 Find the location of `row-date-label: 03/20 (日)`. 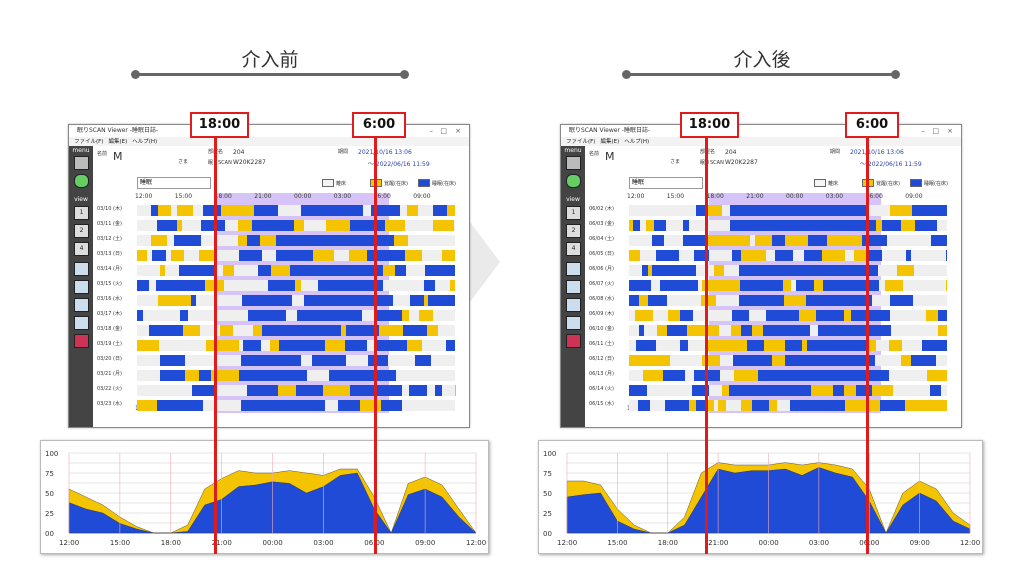

row-date-label: 03/20 (日) is located at coordinates (109, 359).